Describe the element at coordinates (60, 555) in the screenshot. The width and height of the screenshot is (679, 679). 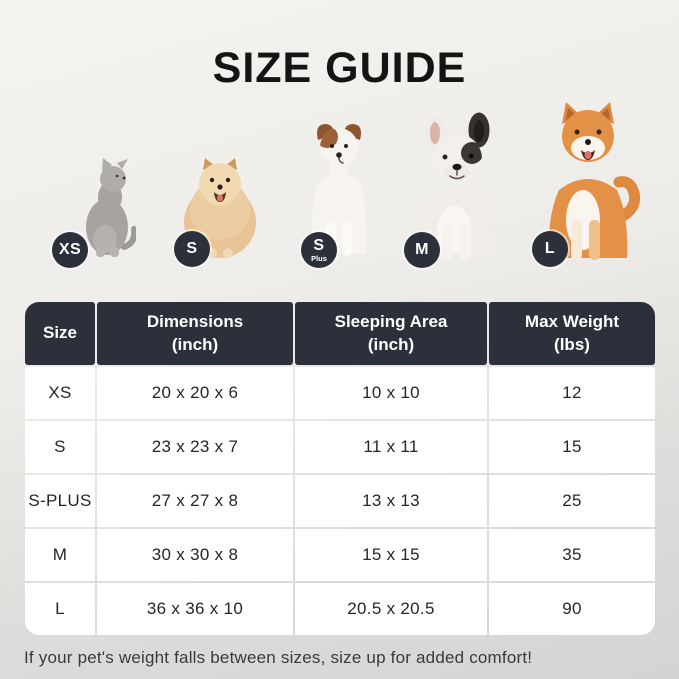
I see `cell-size-m: M` at that location.